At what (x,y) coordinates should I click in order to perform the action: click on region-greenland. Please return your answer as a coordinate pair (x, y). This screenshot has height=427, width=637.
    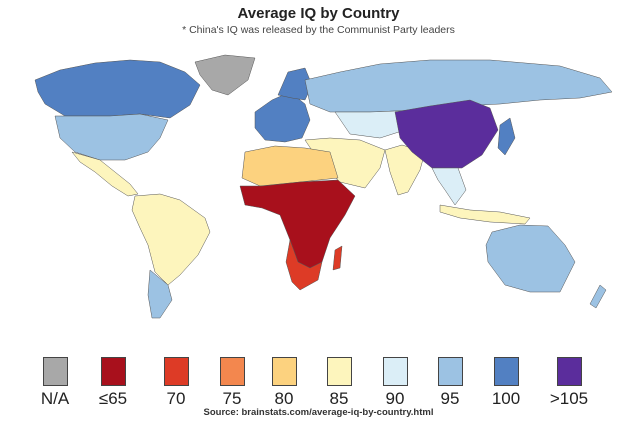
    Looking at the image, I should click on (225, 75).